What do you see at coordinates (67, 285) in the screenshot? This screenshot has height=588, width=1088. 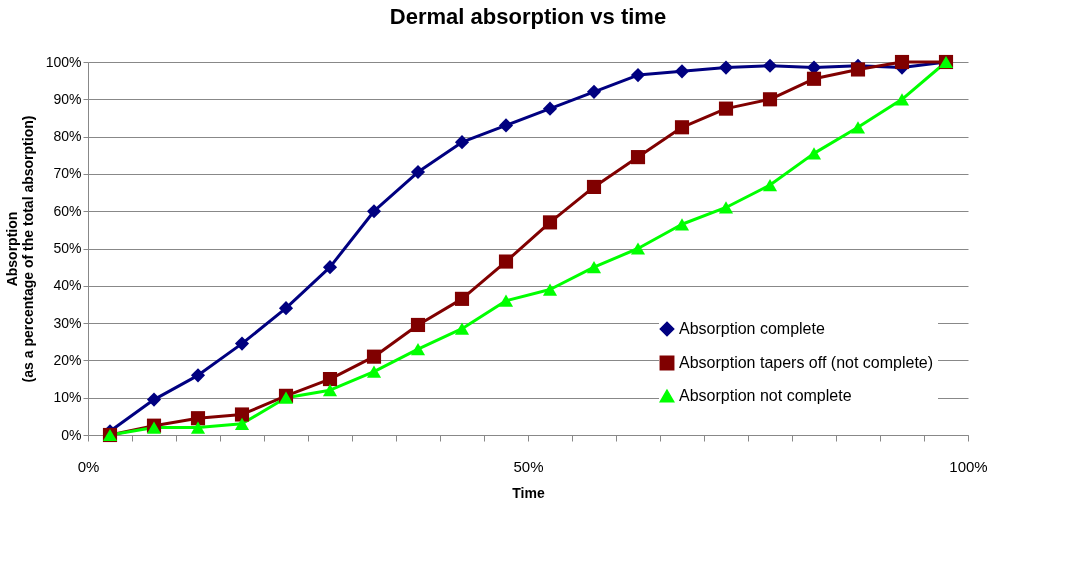 I see `y-tick-label: 40%` at bounding box center [67, 285].